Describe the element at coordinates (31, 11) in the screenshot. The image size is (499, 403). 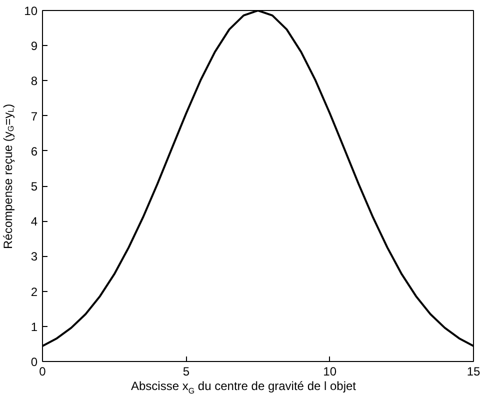
I see `y-tick-label: 10` at that location.